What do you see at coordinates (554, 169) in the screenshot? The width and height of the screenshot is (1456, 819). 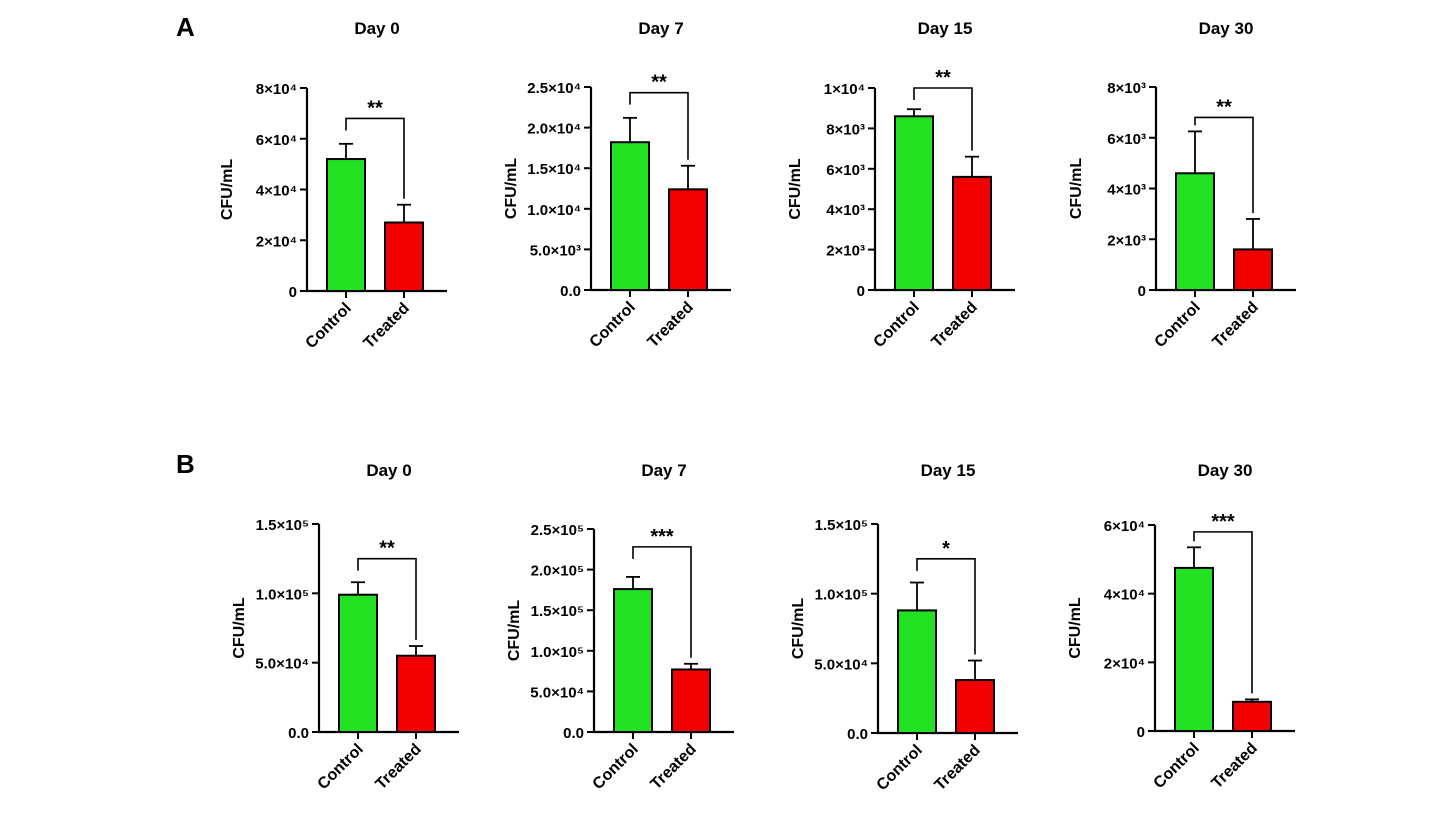 I see `y-tick-label: 1.5×10⁴` at bounding box center [554, 169].